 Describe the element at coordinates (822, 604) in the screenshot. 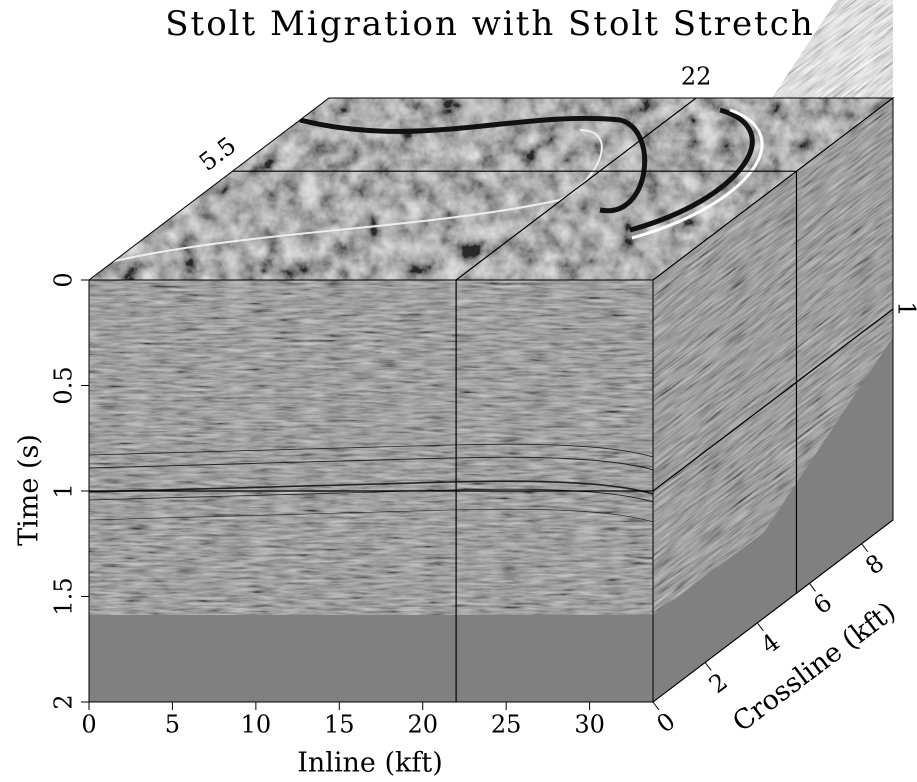

I see `z-tick-label: 6` at that location.